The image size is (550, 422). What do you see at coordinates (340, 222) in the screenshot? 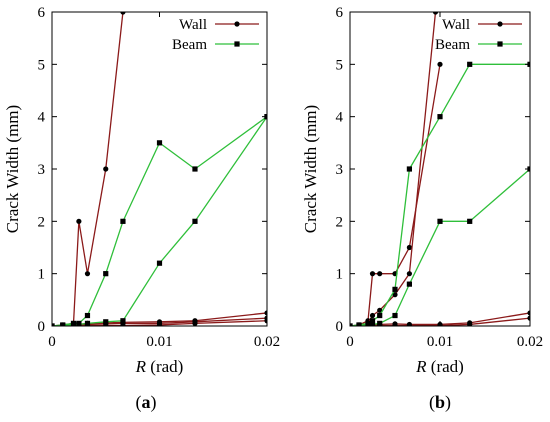
I see `y-tick-label: 2` at bounding box center [340, 222].